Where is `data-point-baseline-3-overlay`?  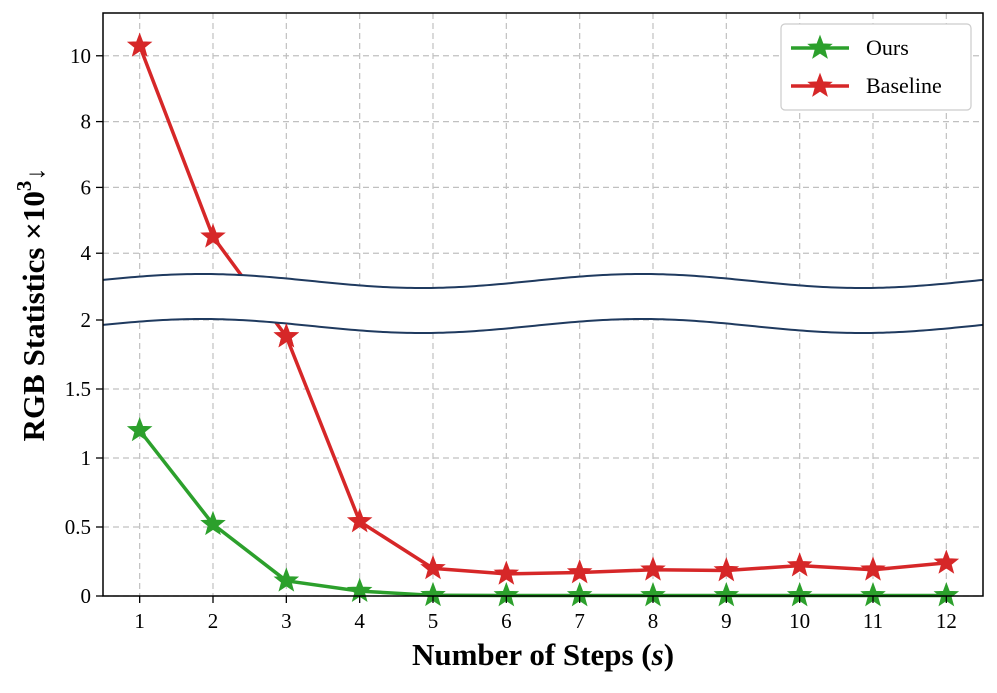
data-point-baseline-3-overlay is located at coordinates (286, 335).